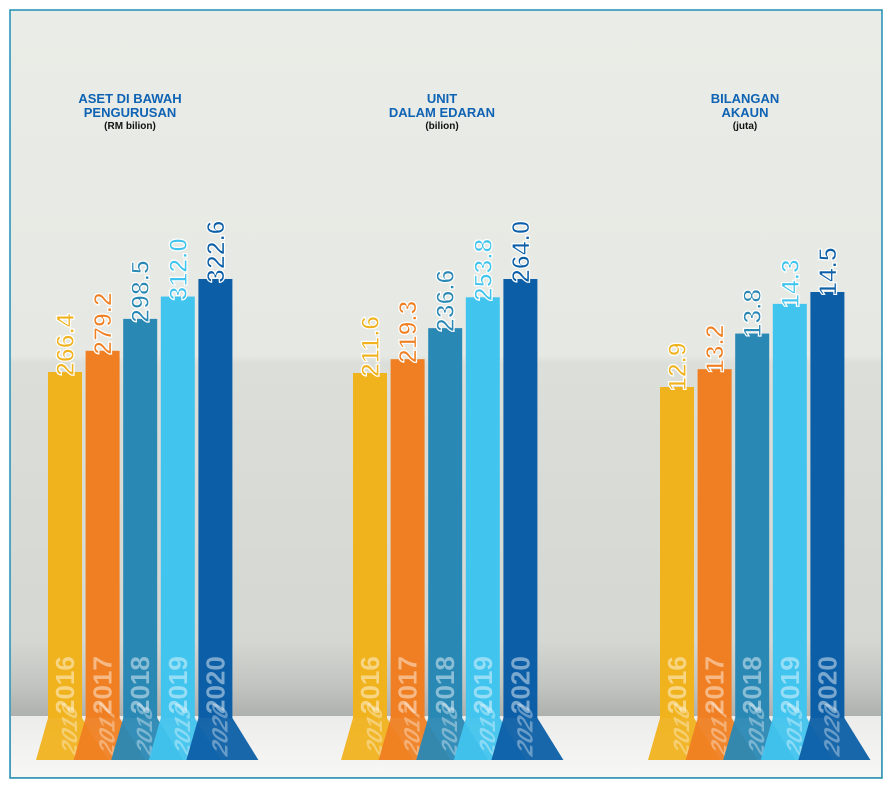 Image resolution: width=886 pixels, height=785 pixels. Describe the element at coordinates (409, 332) in the screenshot. I see `value-label: 219.3` at that location.